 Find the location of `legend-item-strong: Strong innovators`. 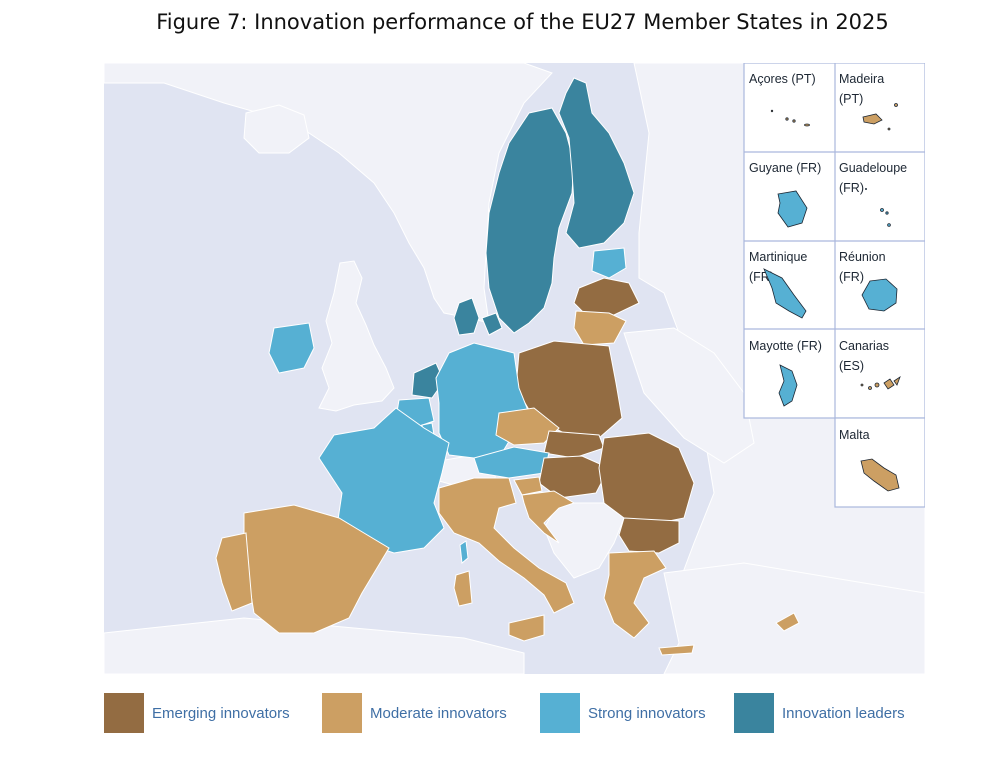

legend-item-strong: Strong innovators is located at coordinates (623, 713).